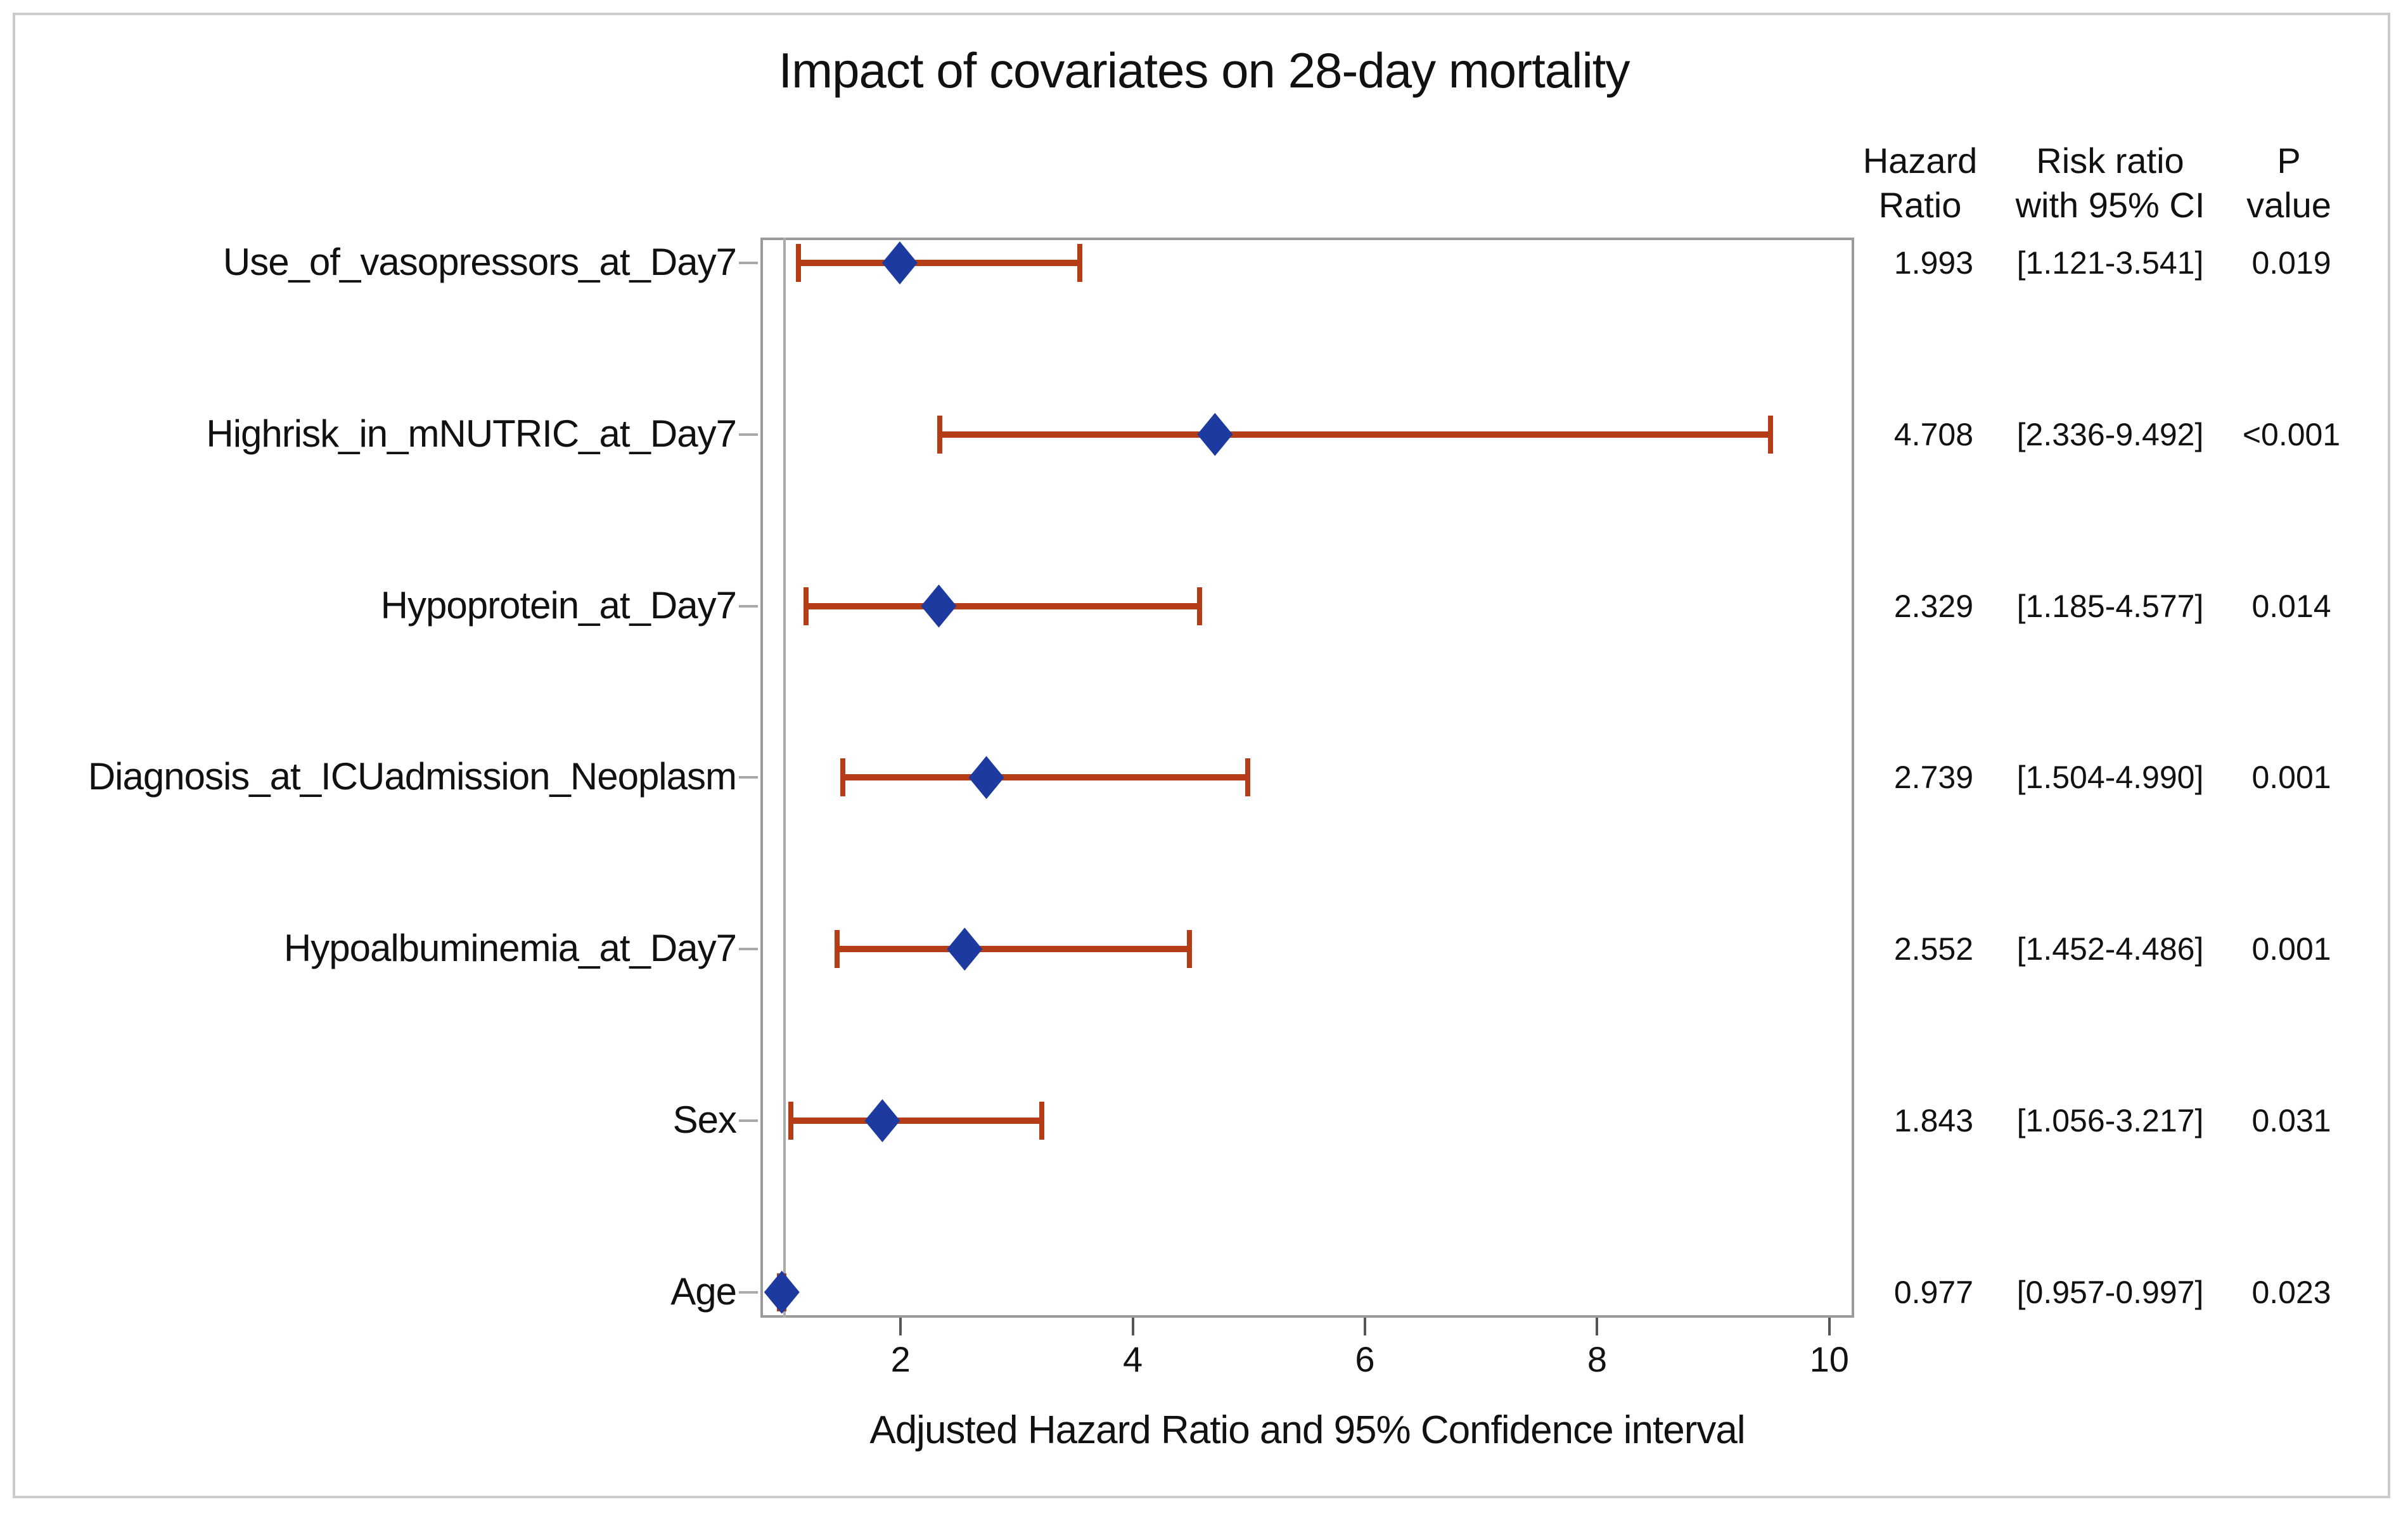  Describe the element at coordinates (1933, 263) in the screenshot. I see `hazard-ratio-value: 1.993` at that location.